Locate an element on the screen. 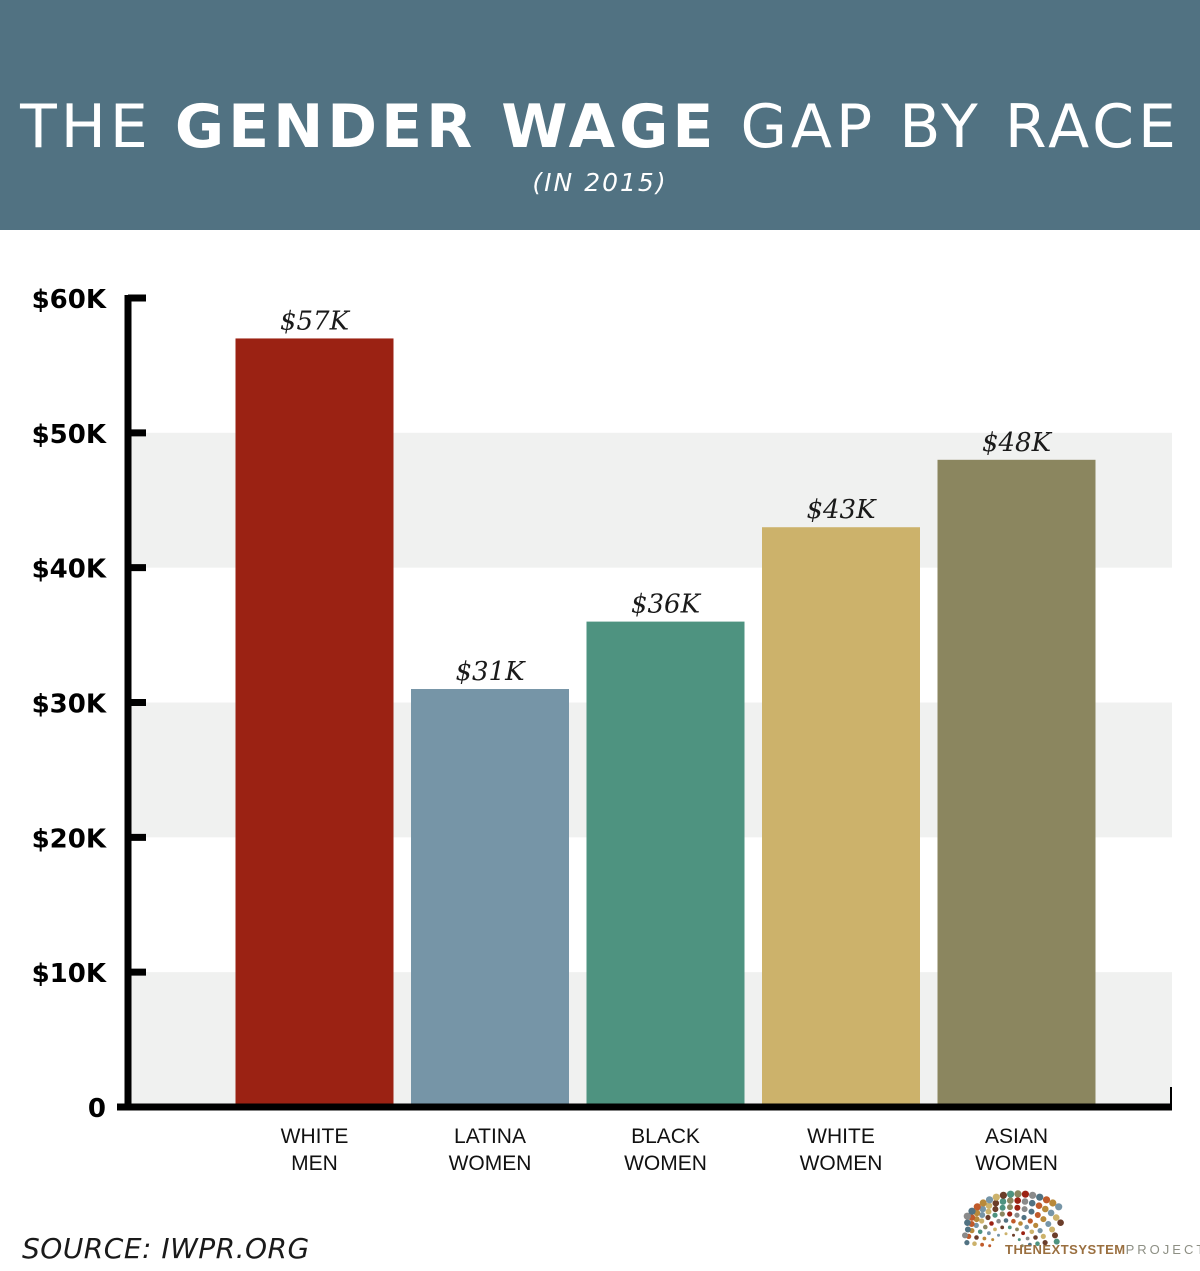 This screenshot has height=1271, width=1200. data-label: $43K is located at coordinates (841, 510).